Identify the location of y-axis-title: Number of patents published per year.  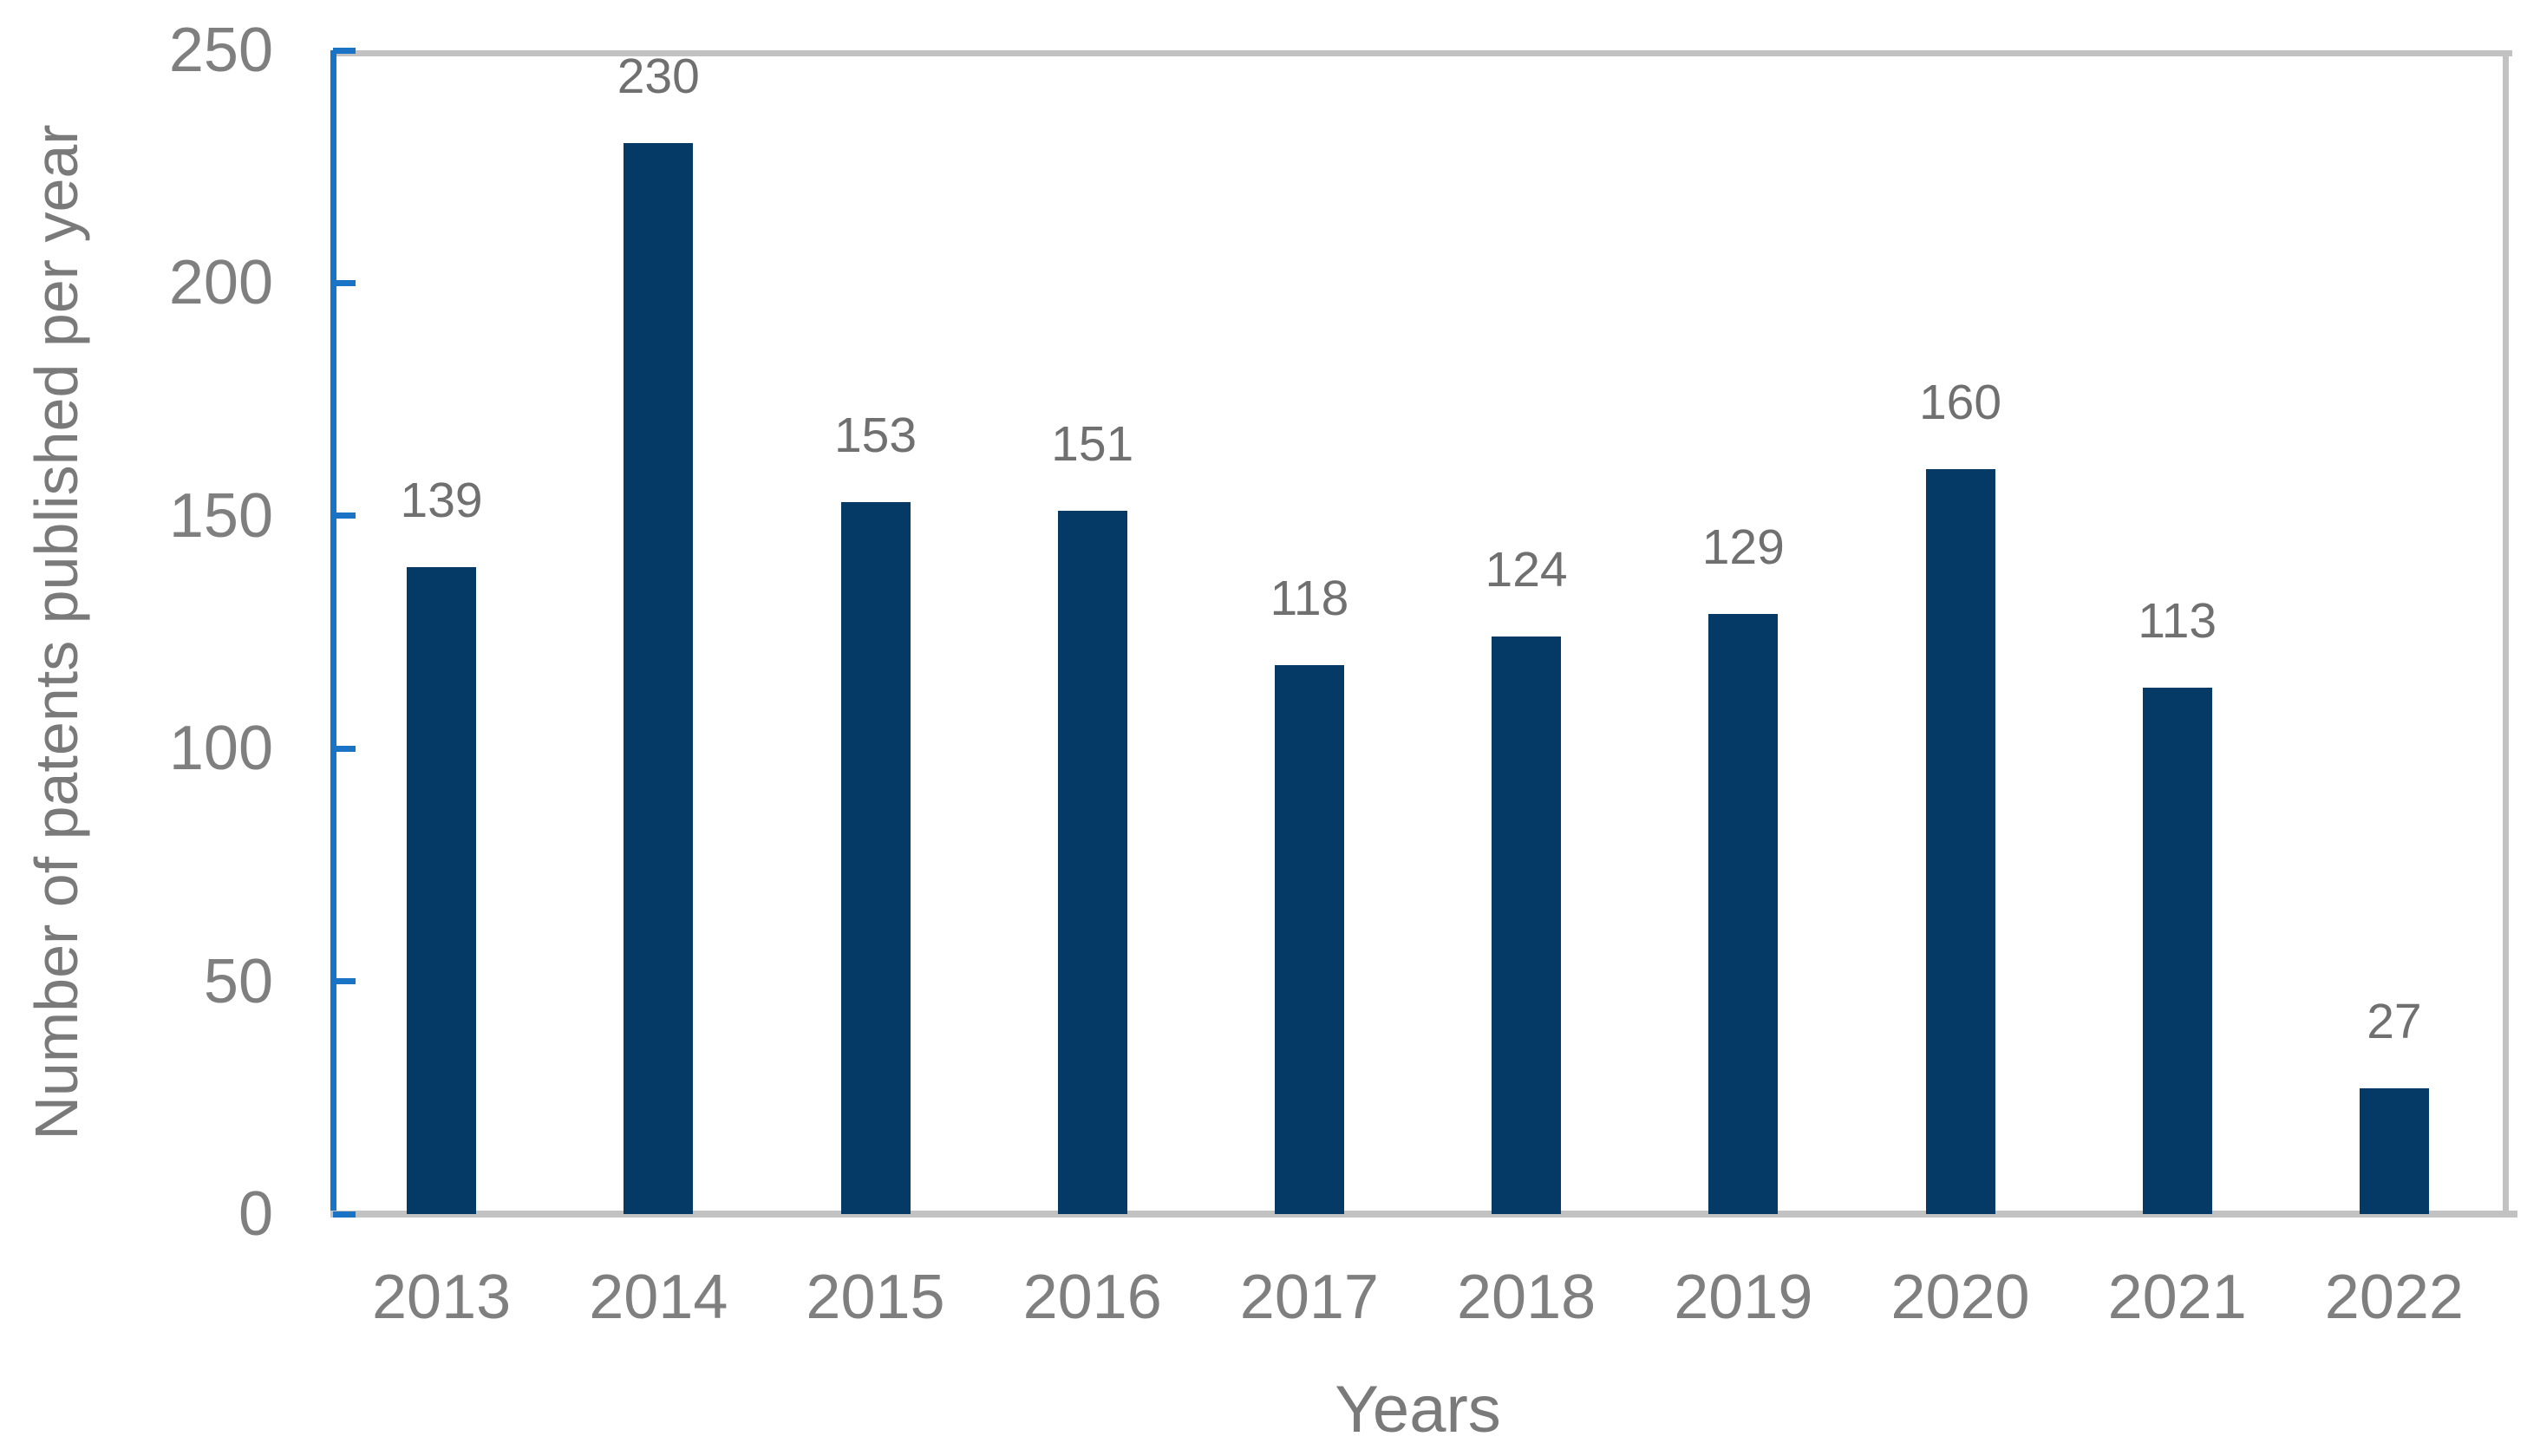
(57, 632).